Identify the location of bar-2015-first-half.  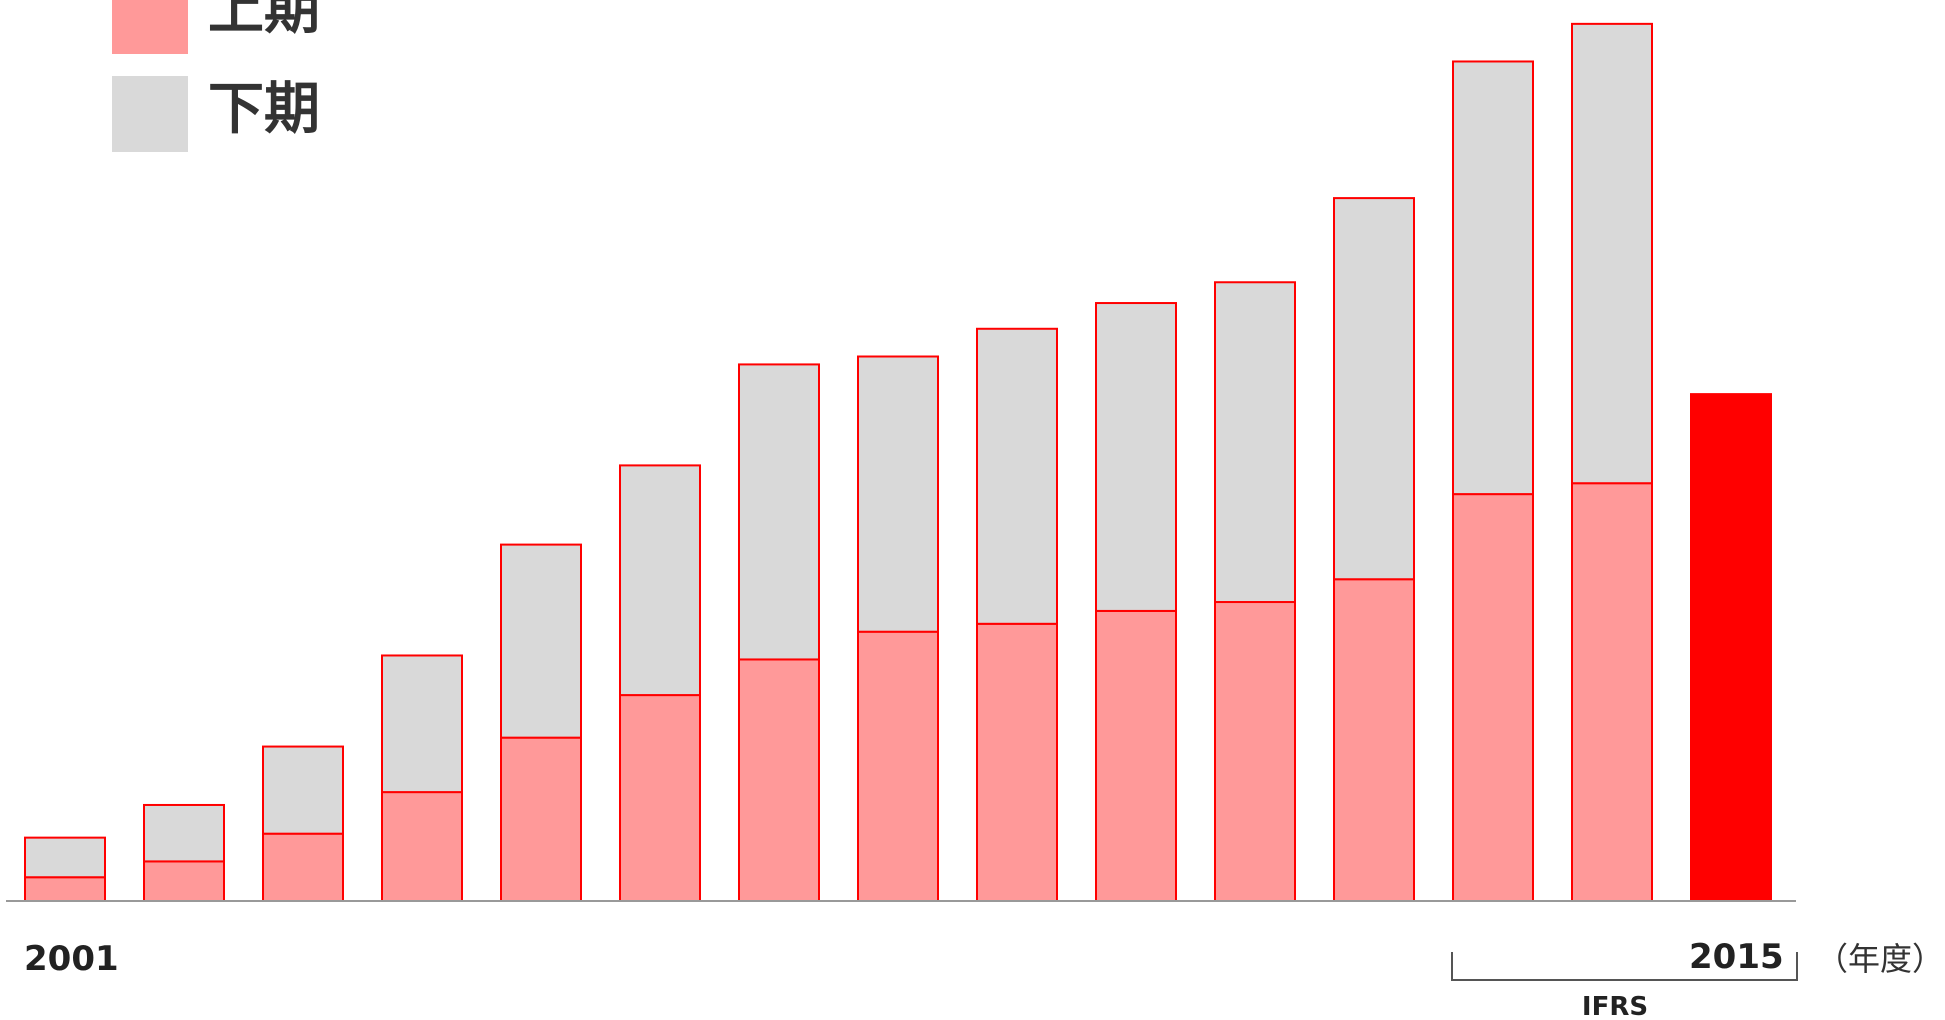
(1731, 647).